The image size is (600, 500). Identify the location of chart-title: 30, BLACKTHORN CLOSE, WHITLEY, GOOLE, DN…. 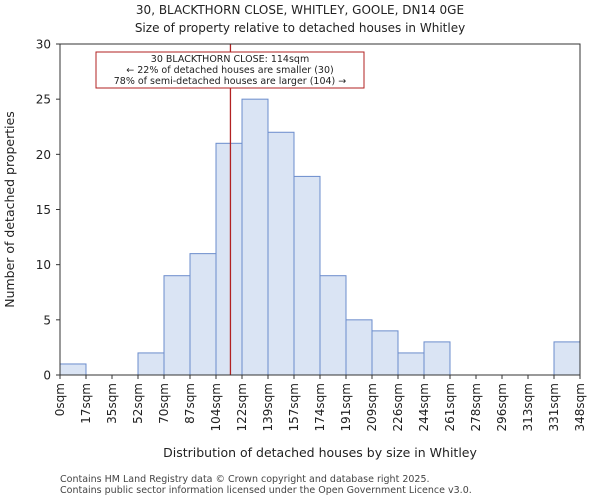
(300, 10).